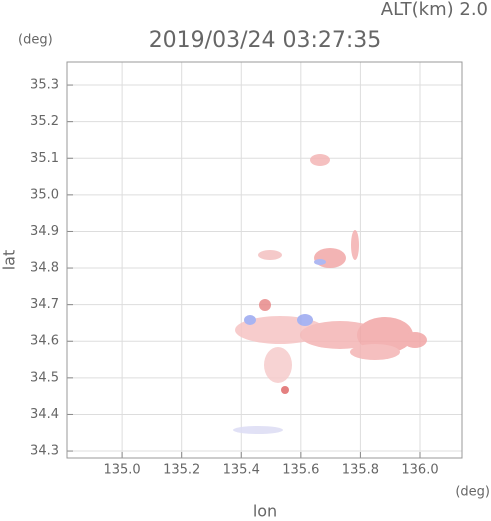 The height and width of the screenshot is (521, 491). What do you see at coordinates (472, 492) in the screenshot?
I see `x-unit: (deg)` at bounding box center [472, 492].